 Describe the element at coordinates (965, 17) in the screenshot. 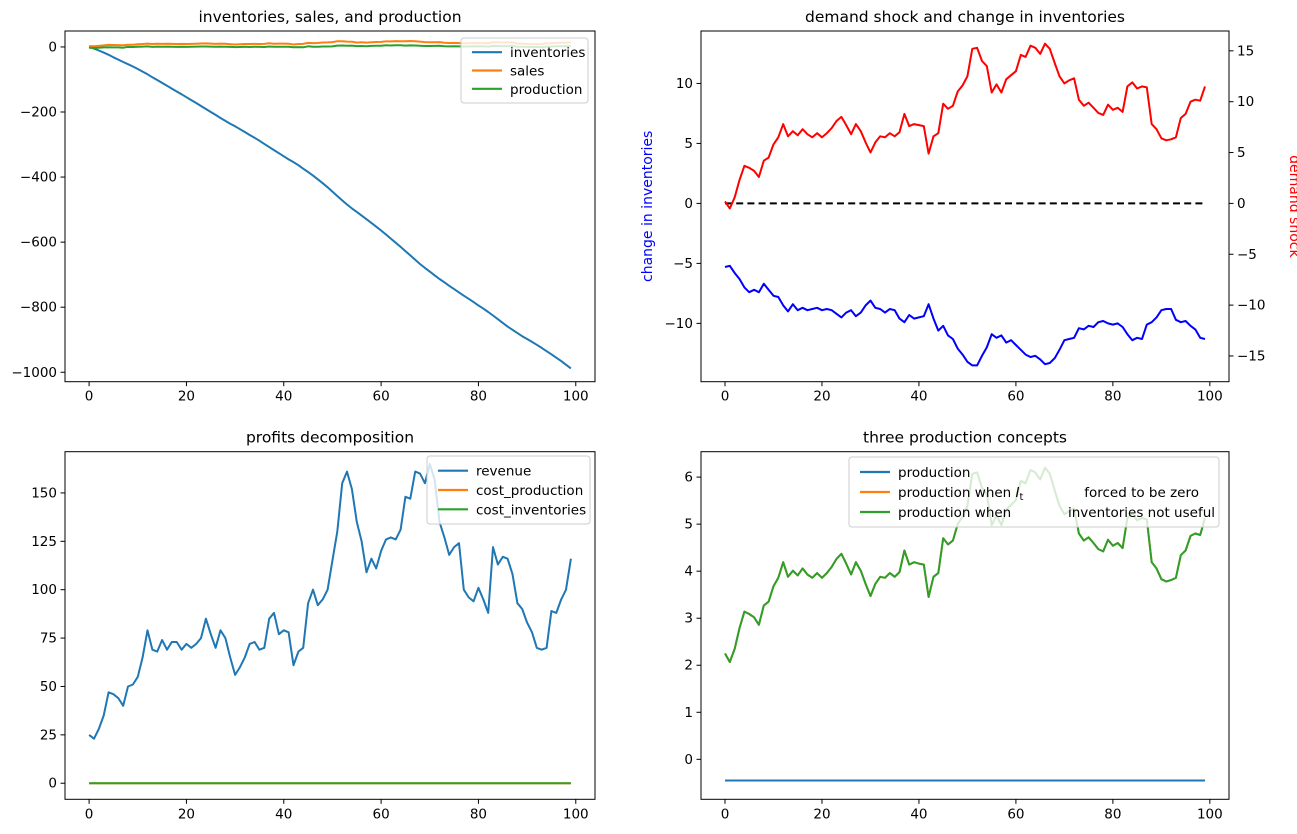

I see `chart-title: demand shock and change in inventories` at that location.